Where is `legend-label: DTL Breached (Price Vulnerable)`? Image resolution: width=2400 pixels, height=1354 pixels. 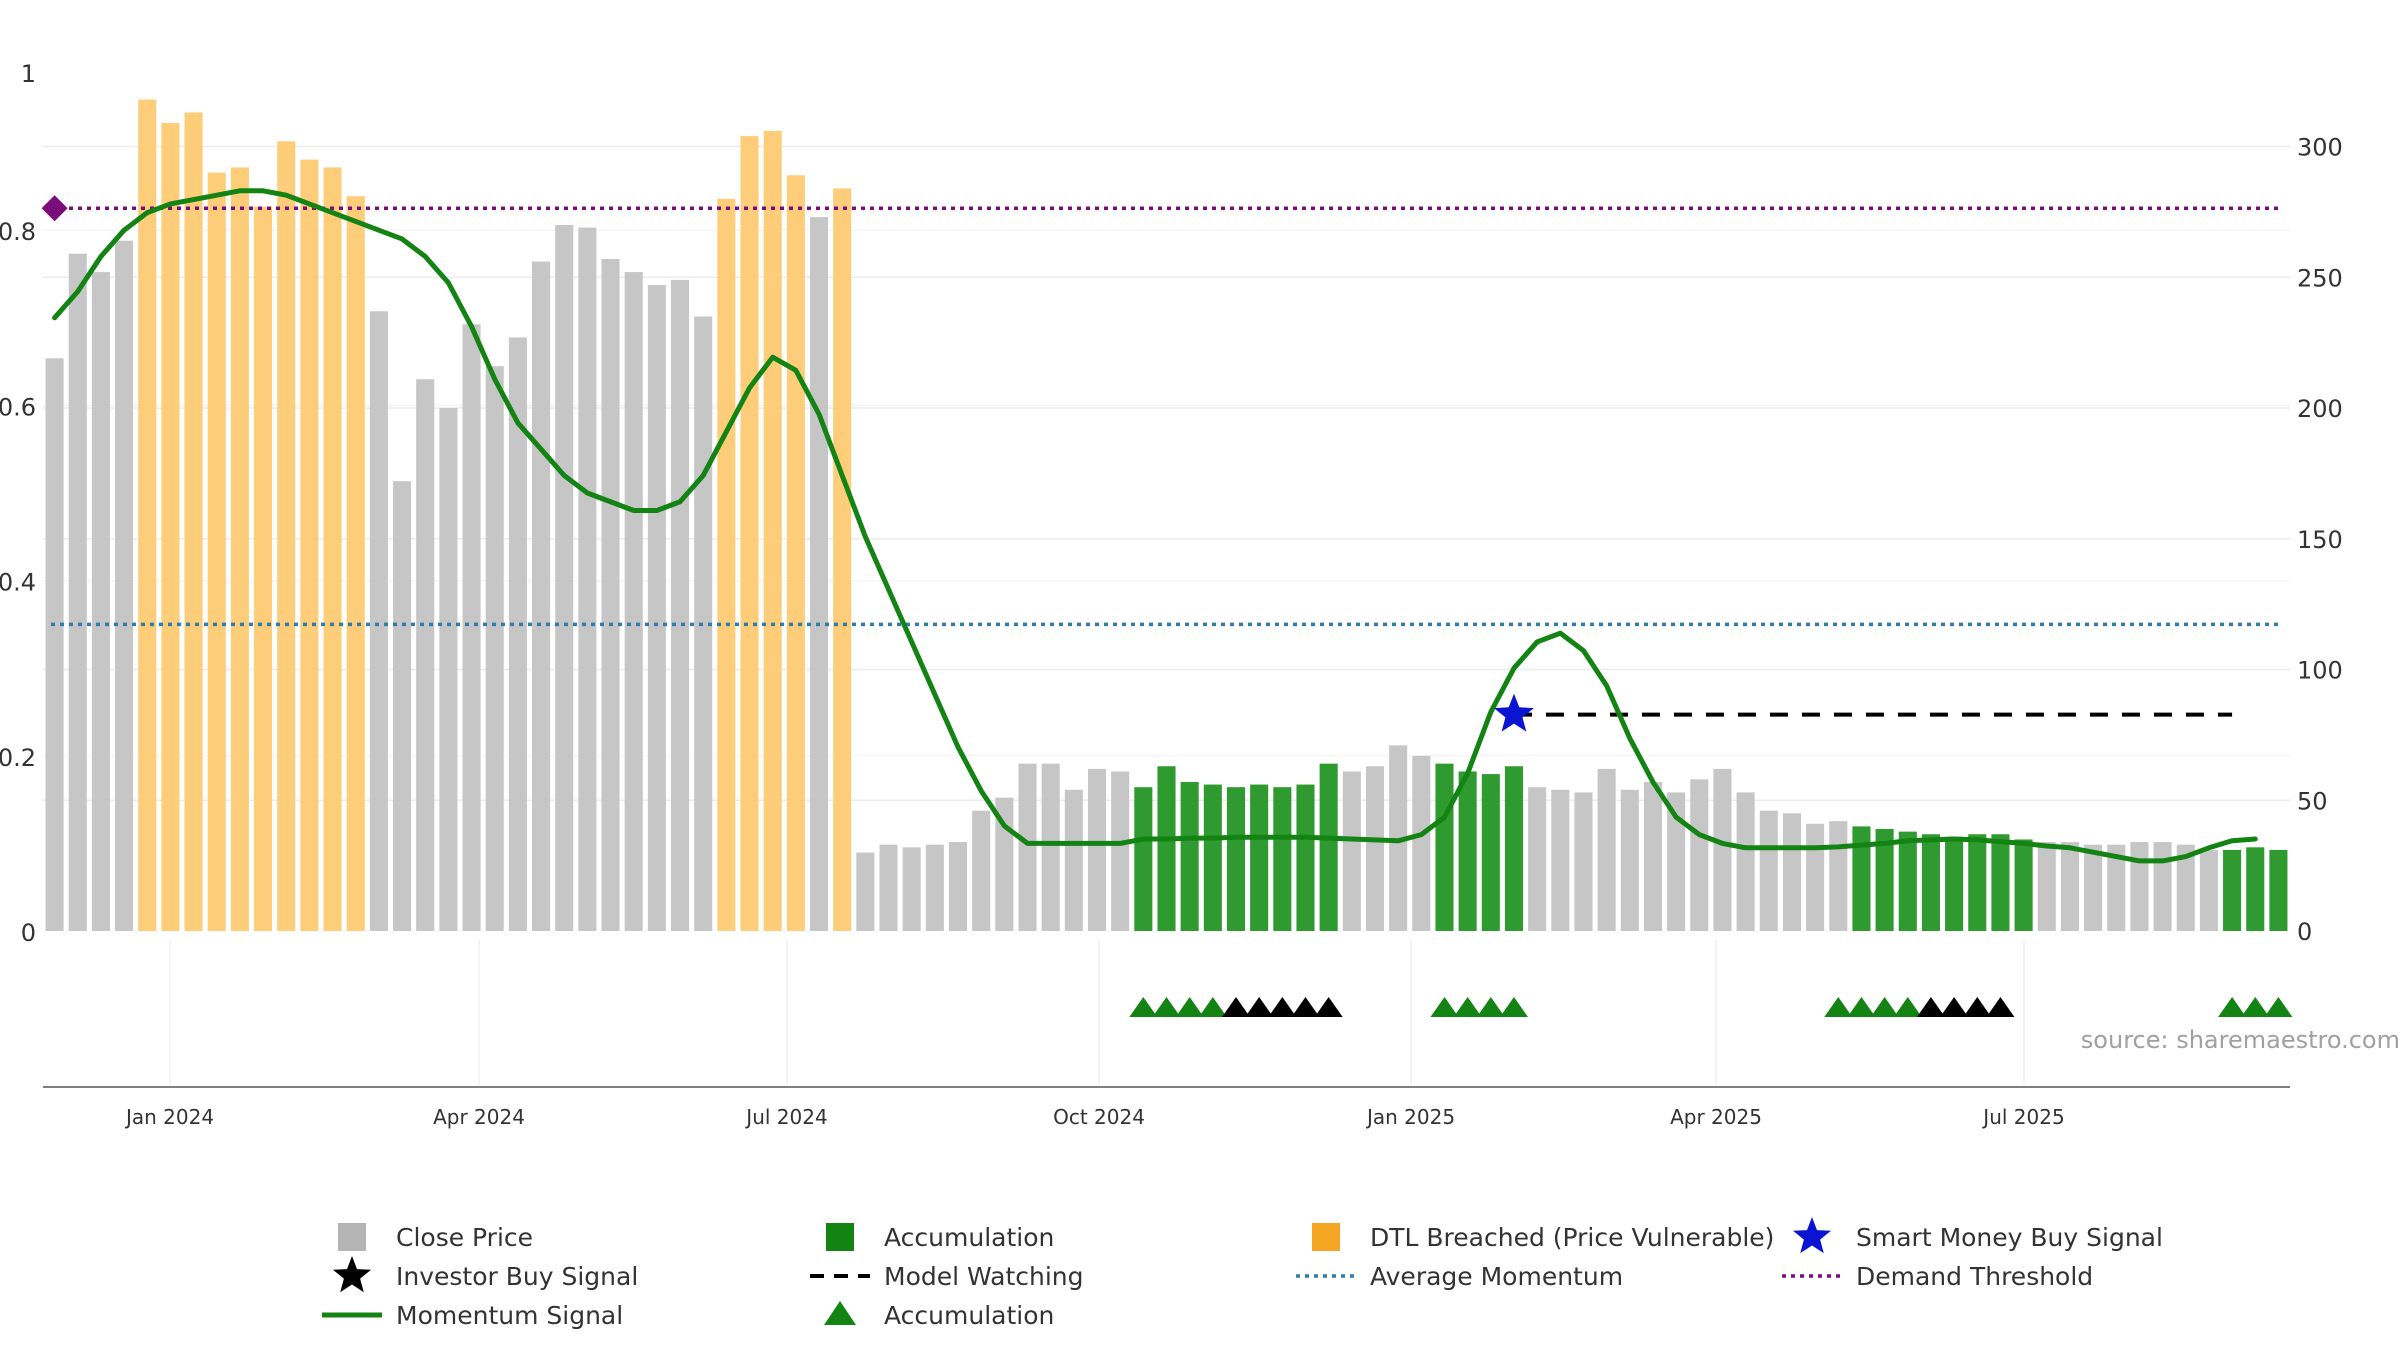 legend-label: DTL Breached (Price Vulnerable) is located at coordinates (1572, 1237).